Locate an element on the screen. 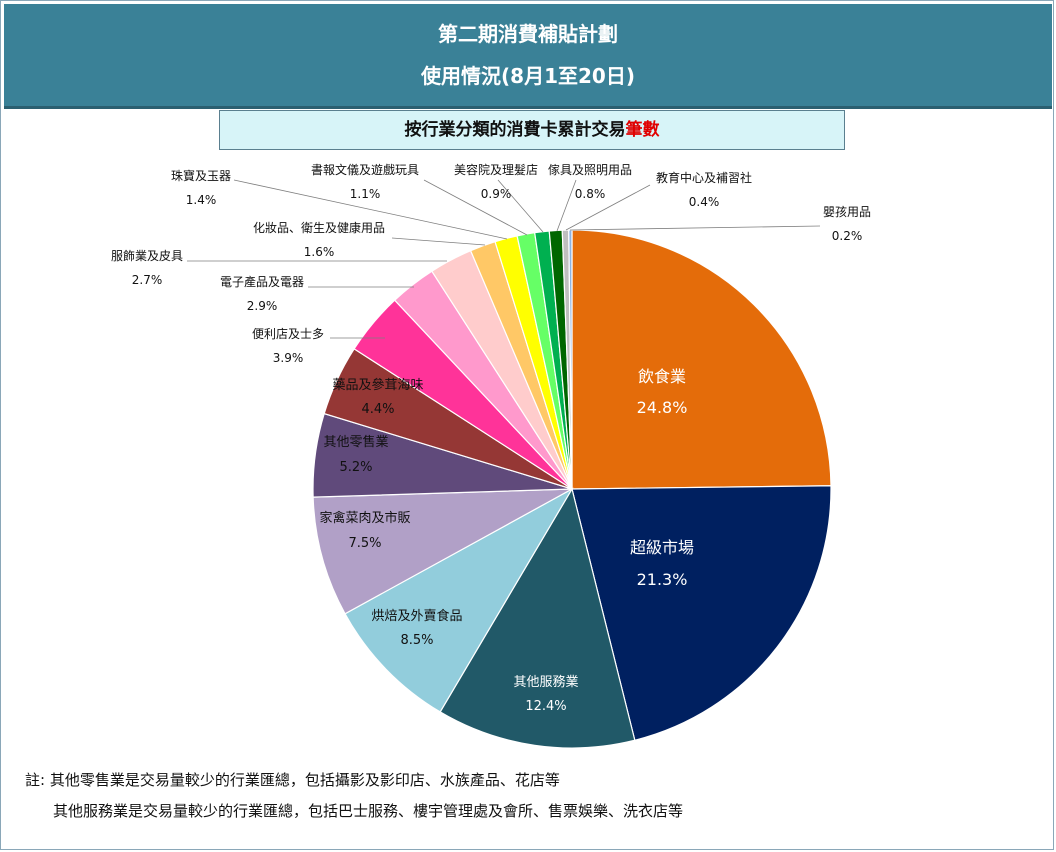  slice-5-label: 家禽菜肉及市販 is located at coordinates (364, 518).